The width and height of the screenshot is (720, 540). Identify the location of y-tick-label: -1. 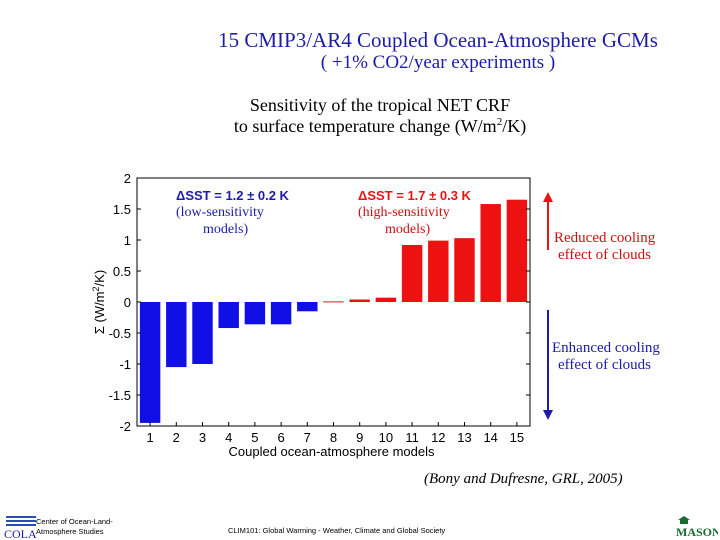
(125, 364).